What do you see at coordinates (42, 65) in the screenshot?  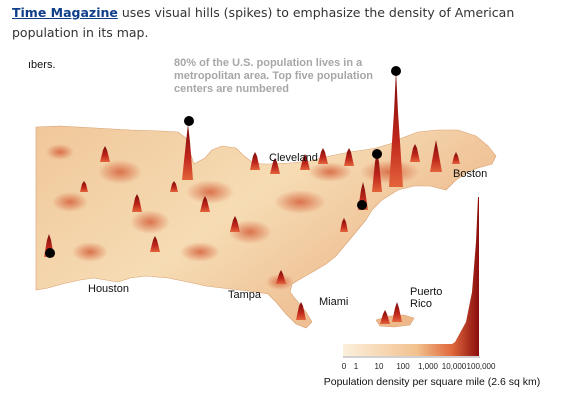 I see `clipped-text-fragment: ıbers.` at bounding box center [42, 65].